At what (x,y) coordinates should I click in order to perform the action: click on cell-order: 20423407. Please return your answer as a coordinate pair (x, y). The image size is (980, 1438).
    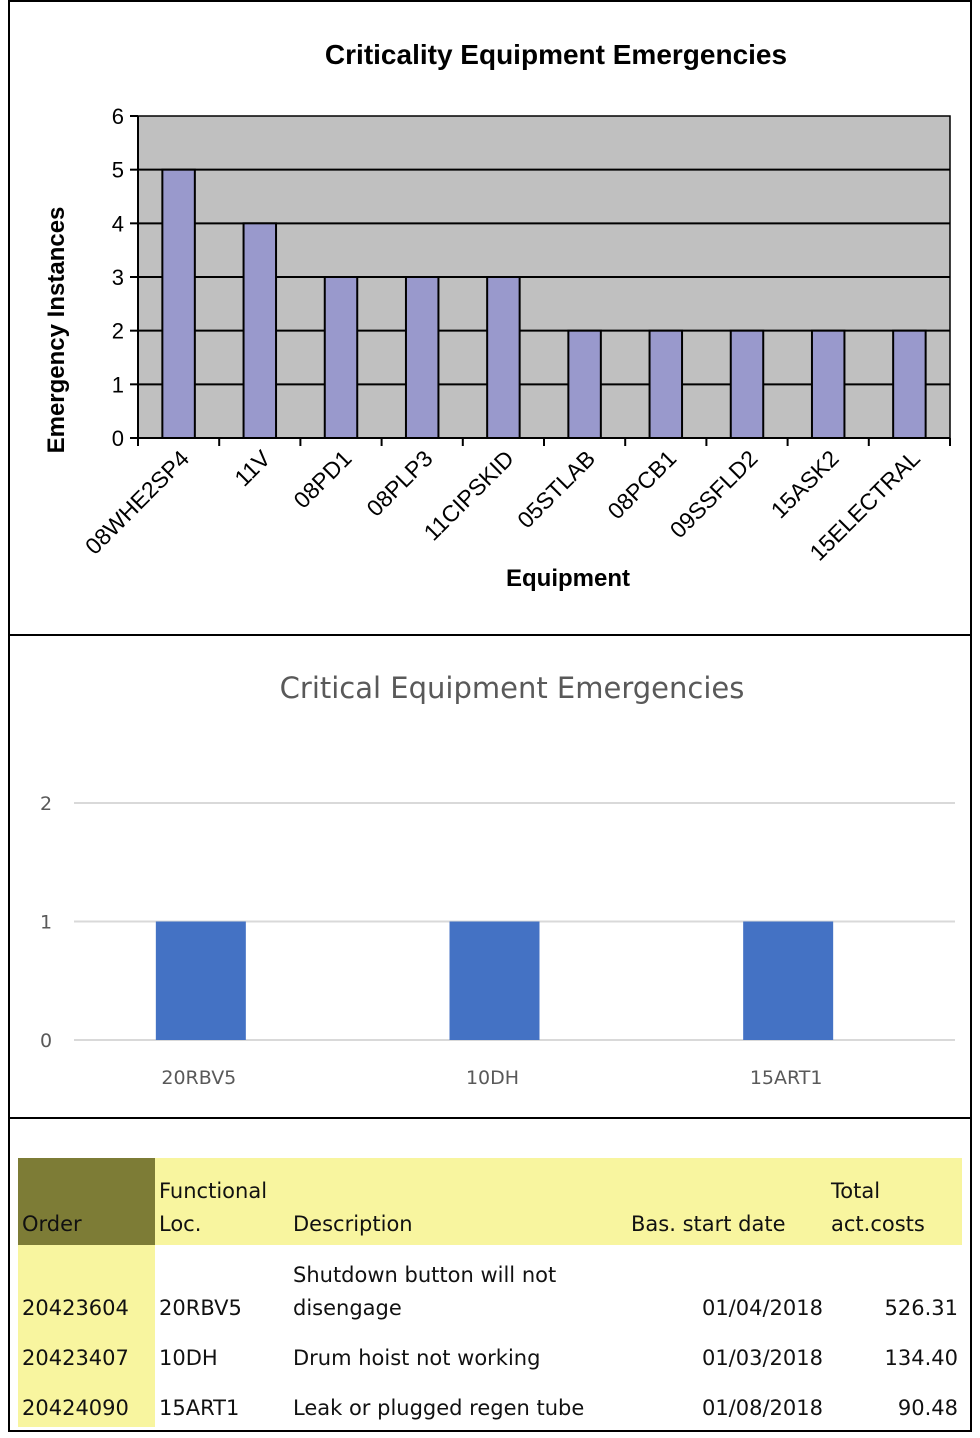
    Looking at the image, I should click on (86, 1352).